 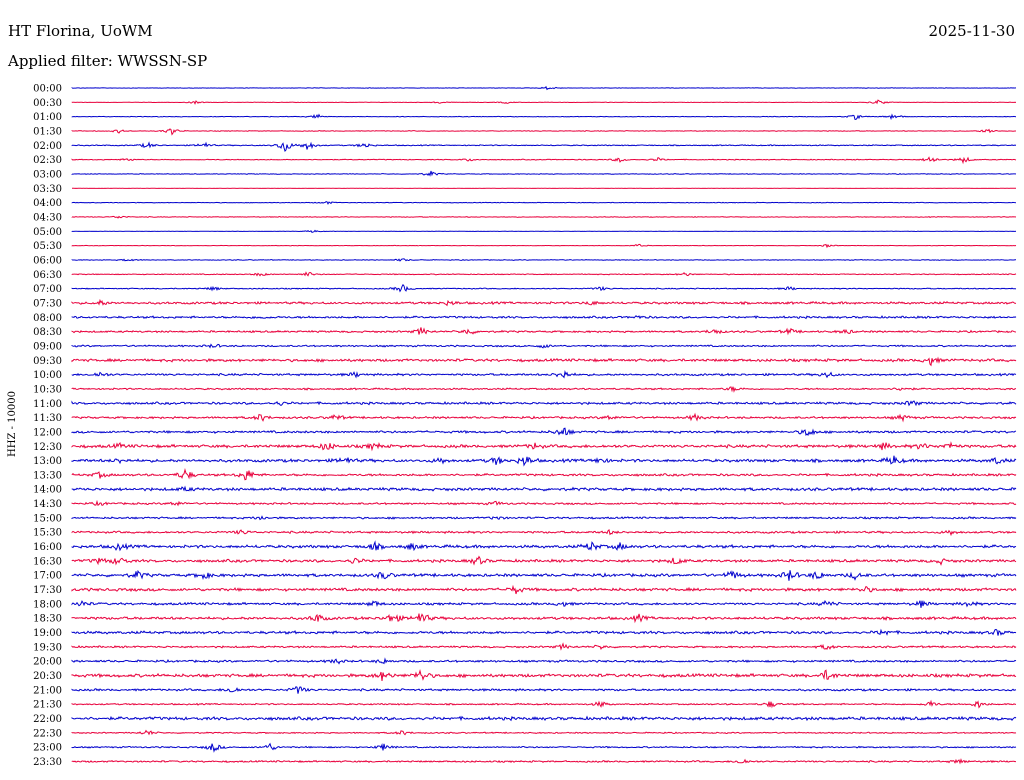 What do you see at coordinates (47, 418) in the screenshot?
I see `time-tick-label: 11:30` at bounding box center [47, 418].